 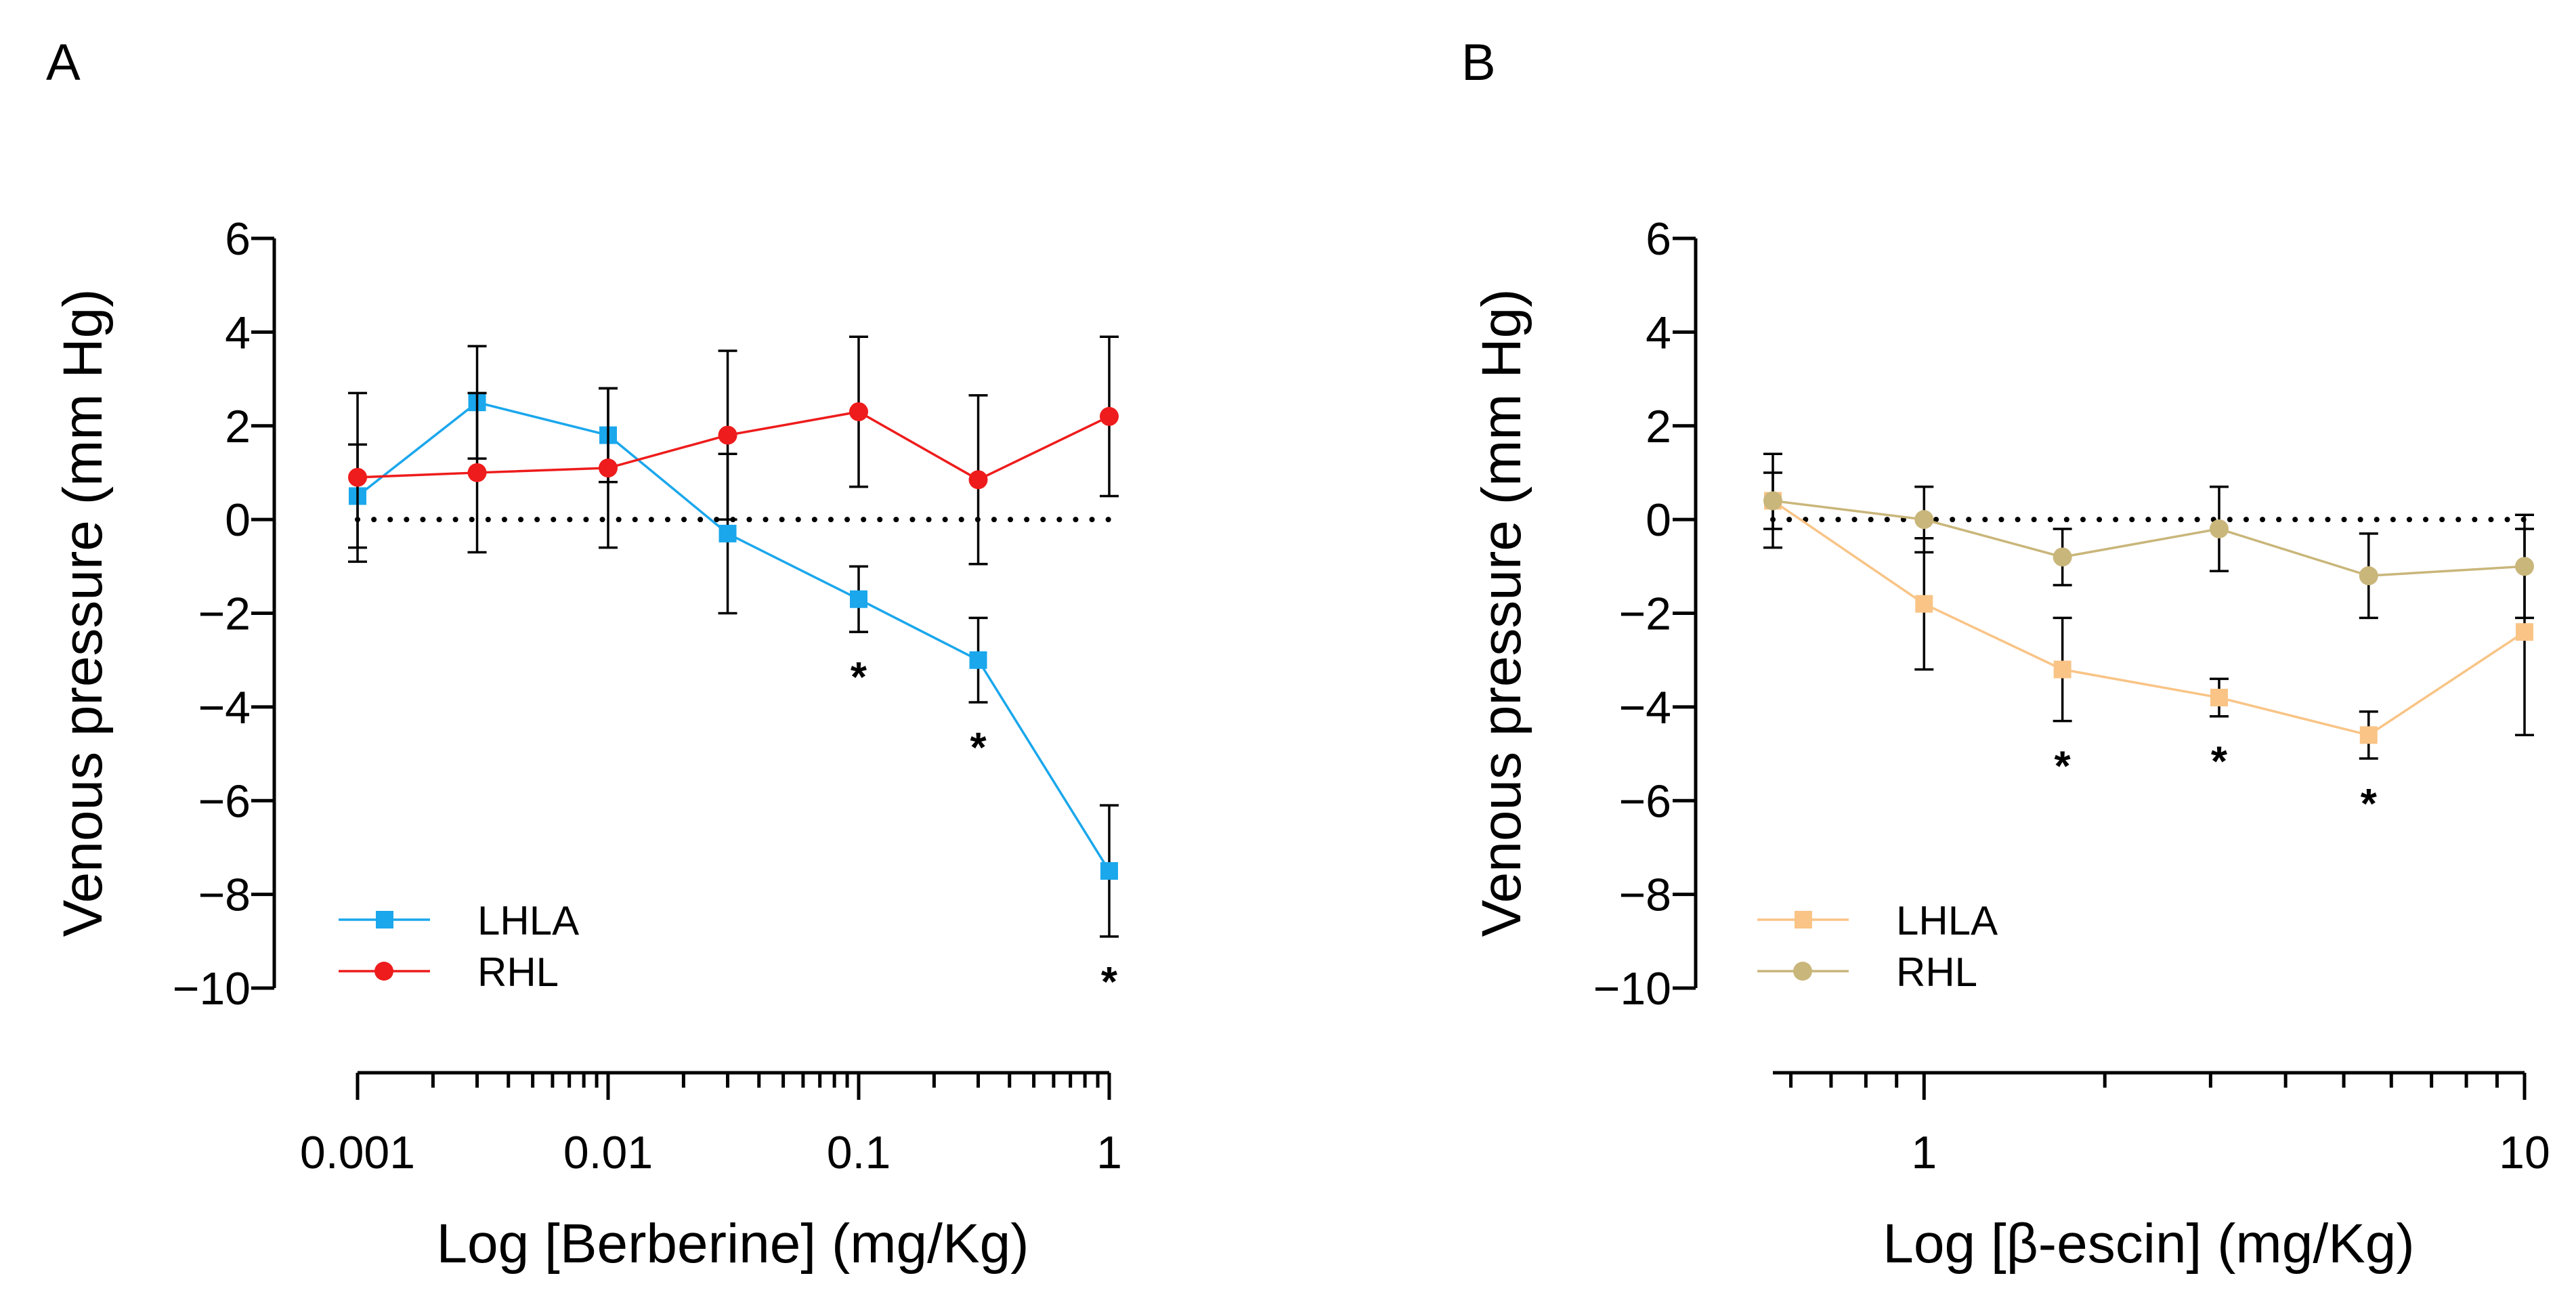 What do you see at coordinates (63, 63) in the screenshot?
I see `panel-label: A` at bounding box center [63, 63].